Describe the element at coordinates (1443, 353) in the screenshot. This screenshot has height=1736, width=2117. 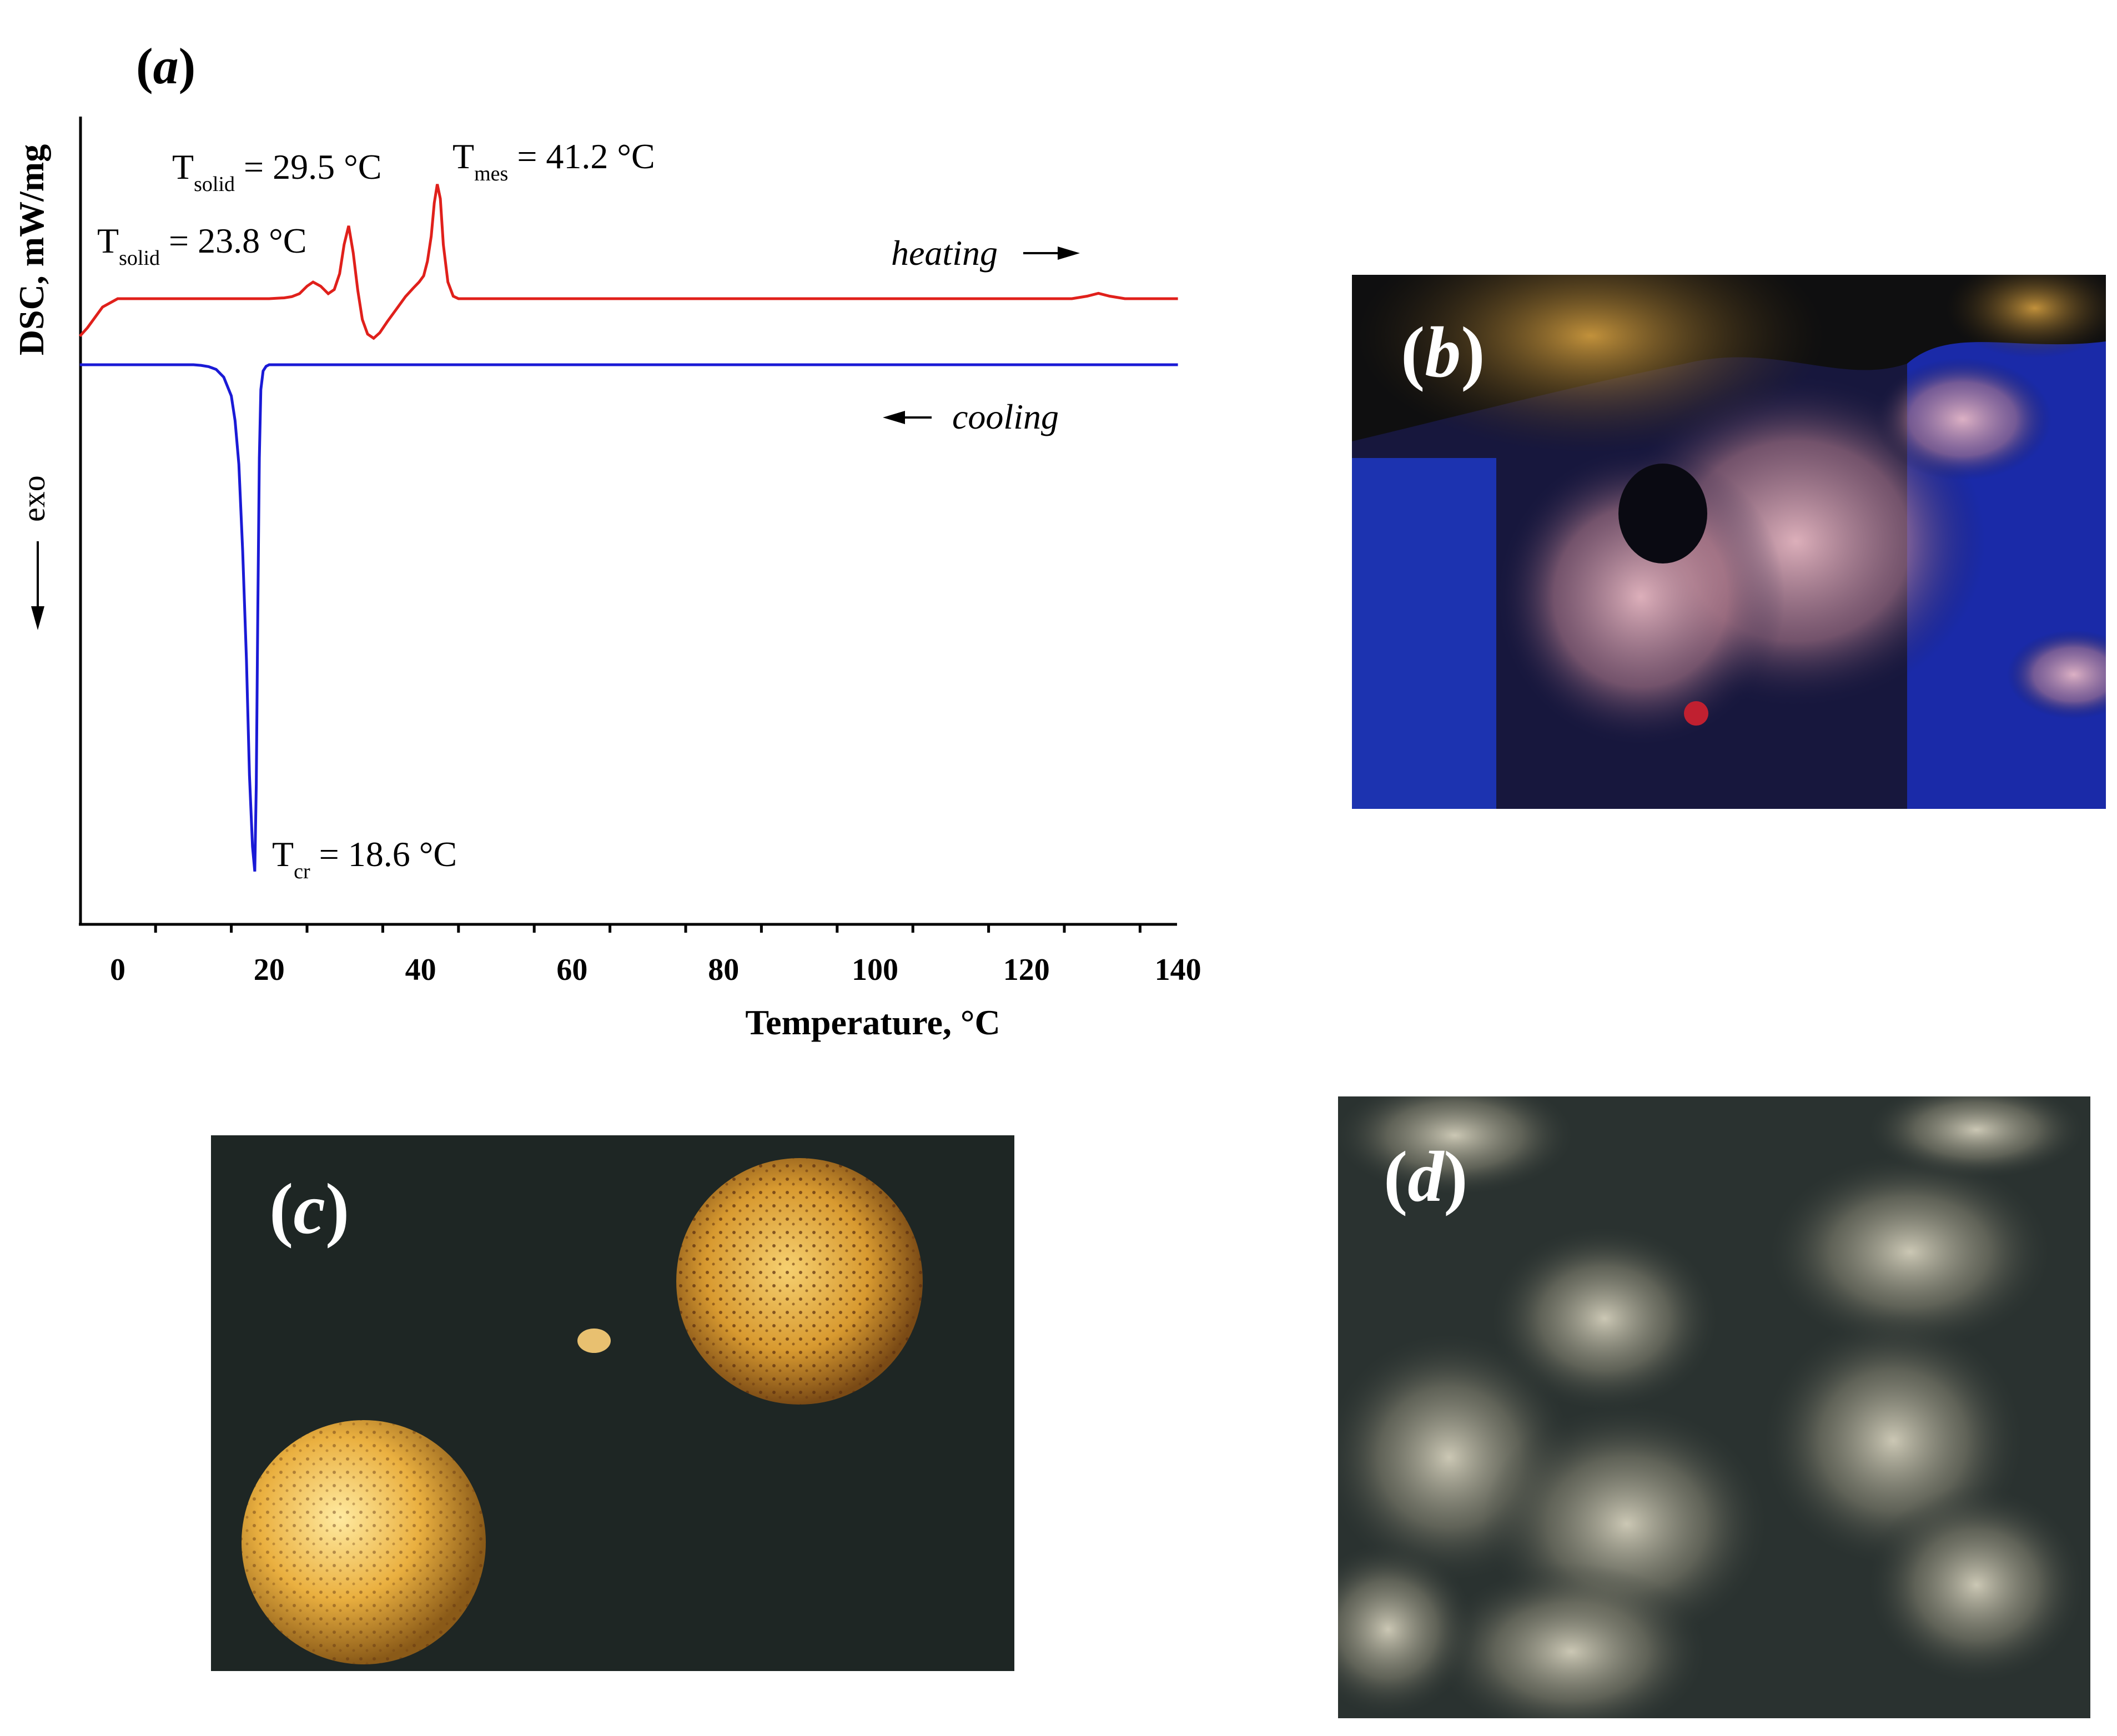
I see `panel-b-label: (b)` at that location.